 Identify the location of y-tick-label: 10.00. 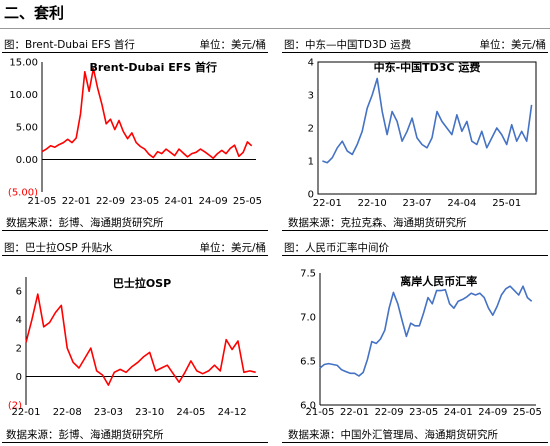
(23, 95).